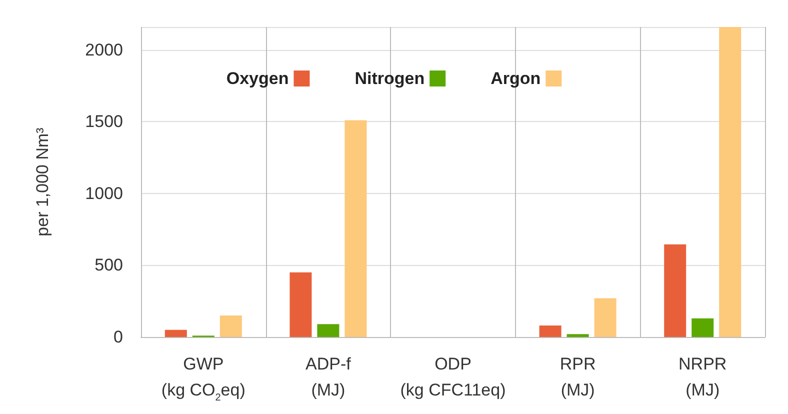 This screenshot has height=414, width=788. Describe the element at coordinates (104, 50) in the screenshot. I see `y-tick-label: 2000` at that location.